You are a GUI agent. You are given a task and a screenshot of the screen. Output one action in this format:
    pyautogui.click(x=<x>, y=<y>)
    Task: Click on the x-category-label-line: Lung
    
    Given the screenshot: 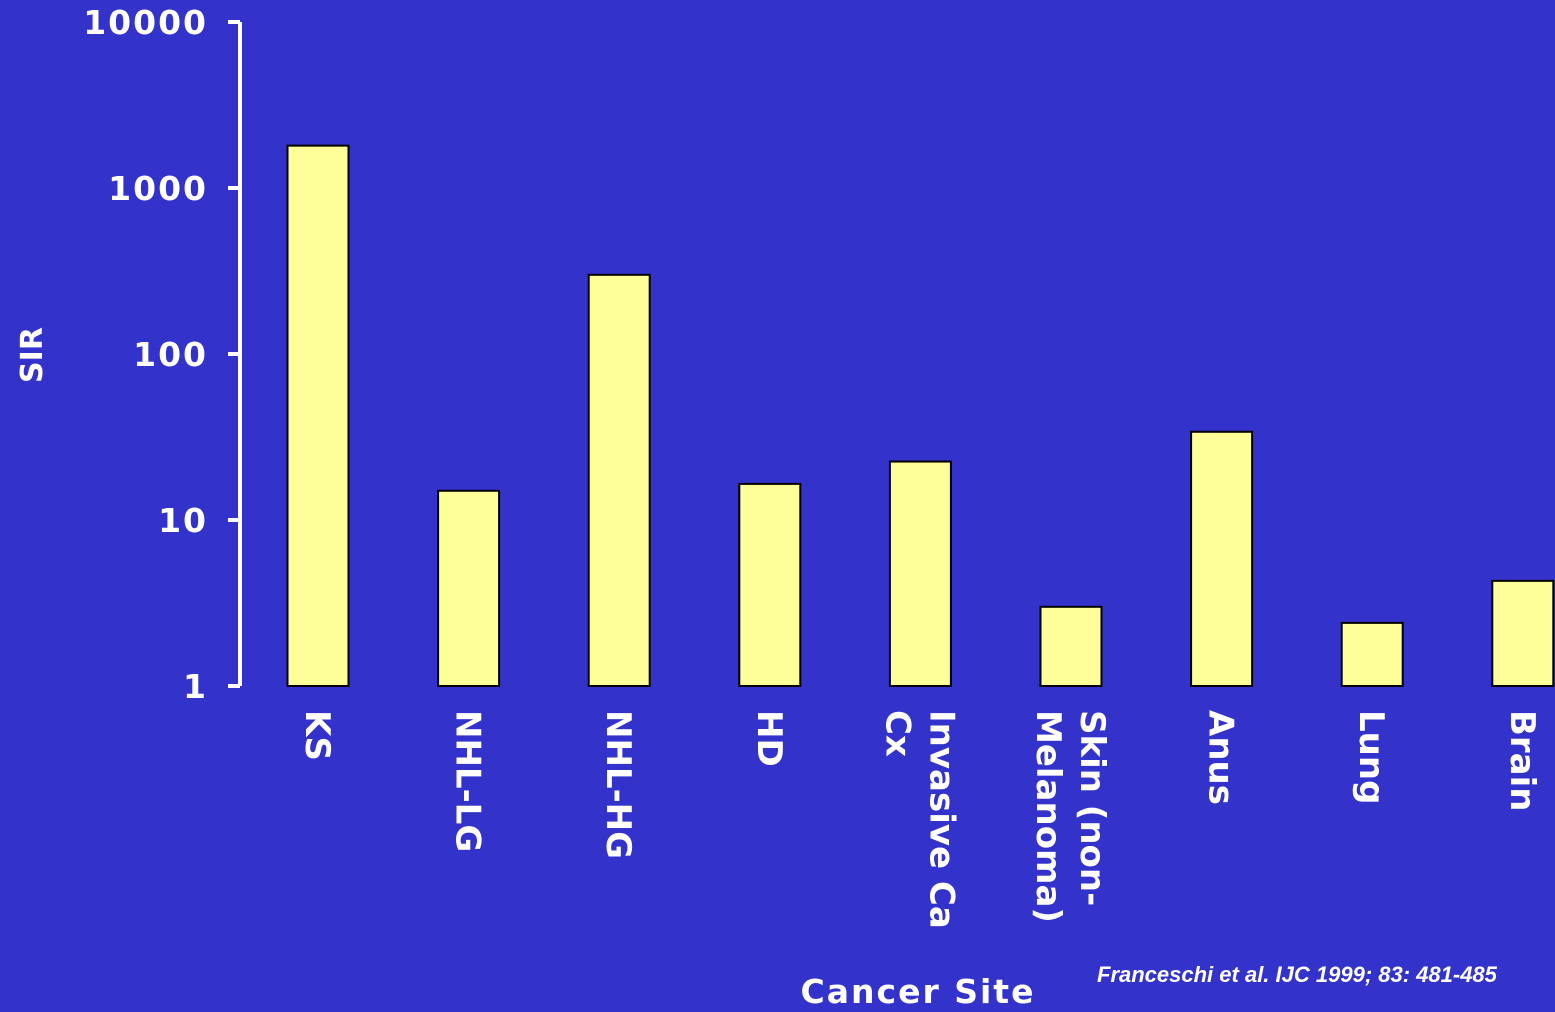 What is the action you would take?
    pyautogui.click(x=1371, y=757)
    